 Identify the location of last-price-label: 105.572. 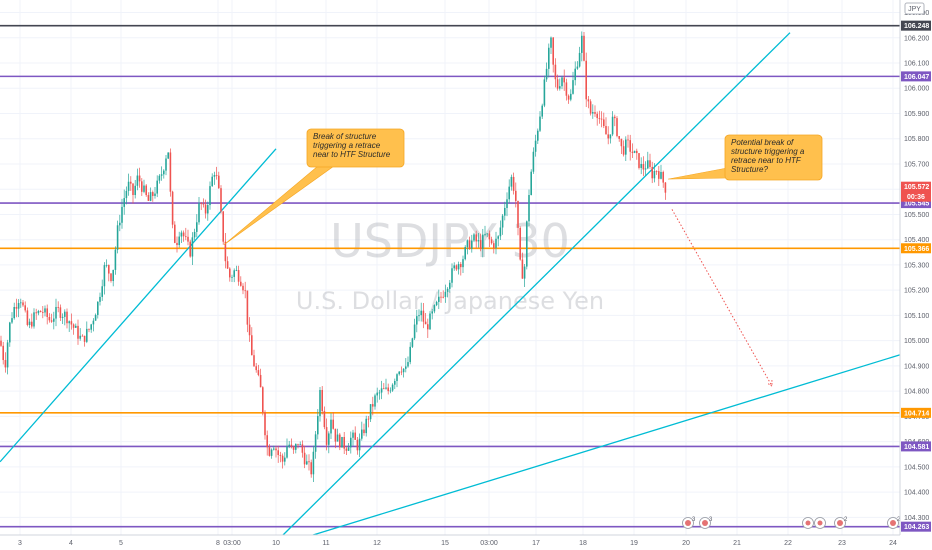
(916, 187).